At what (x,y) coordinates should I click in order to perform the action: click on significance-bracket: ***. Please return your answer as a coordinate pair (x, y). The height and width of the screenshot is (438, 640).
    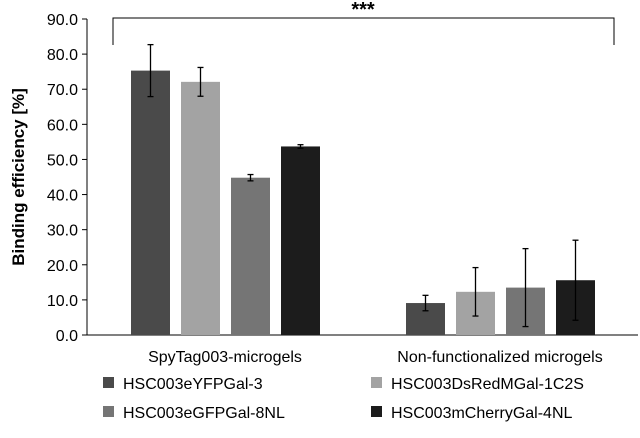
    Looking at the image, I should click on (363, 22).